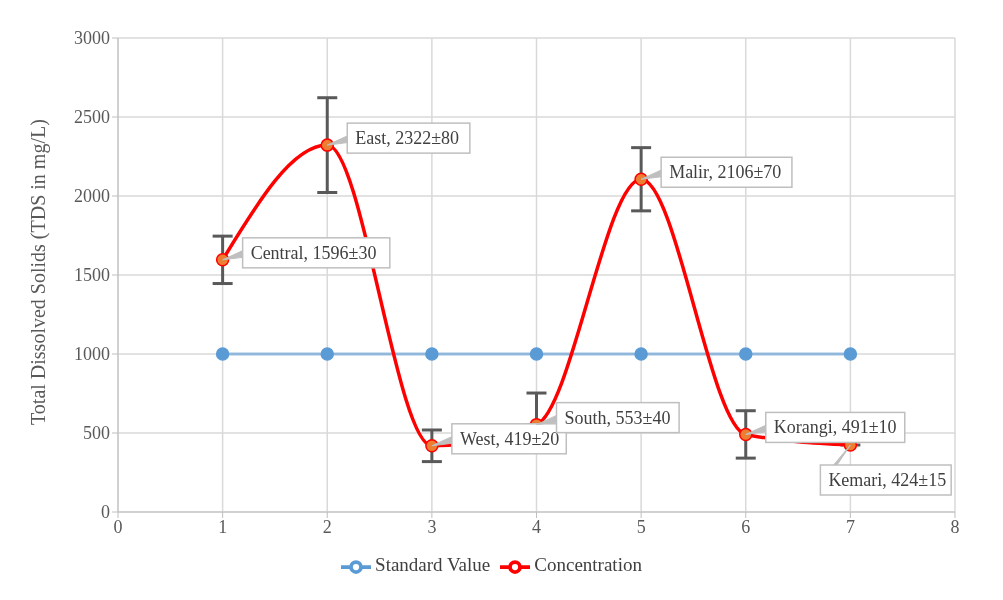 The height and width of the screenshot is (600, 1003). What do you see at coordinates (327, 526) in the screenshot?
I see `x-tick-label: 2` at bounding box center [327, 526].